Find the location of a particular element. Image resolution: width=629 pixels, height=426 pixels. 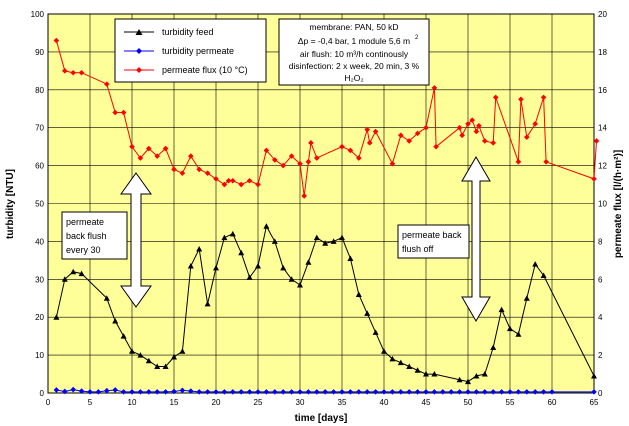

backflush-off-arrow is located at coordinates (476, 239).